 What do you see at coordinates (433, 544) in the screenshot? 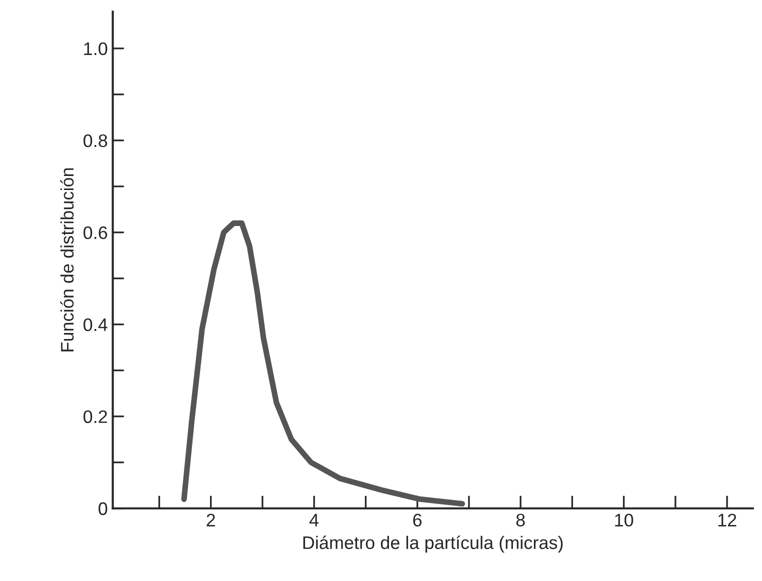
I see `x-axis-title: Diámetro de la partícula (micras)` at bounding box center [433, 544].